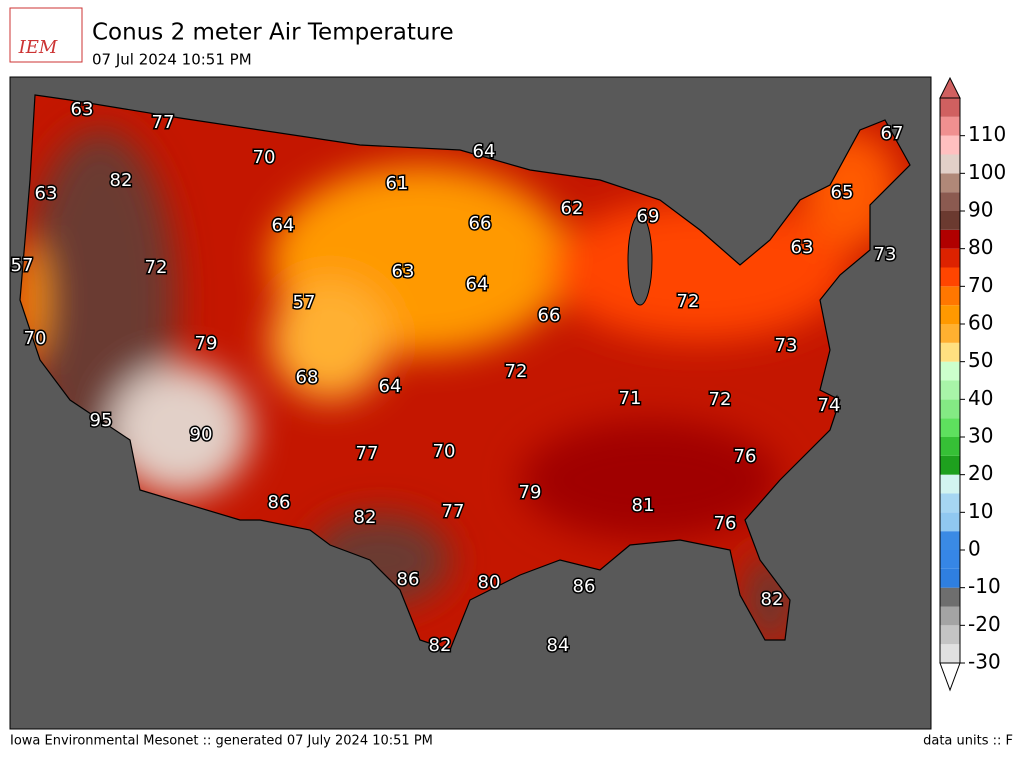 The width and height of the screenshot is (1024, 772). What do you see at coordinates (984, 662) in the screenshot?
I see `colorbar-tick-label: -30` at bounding box center [984, 662].